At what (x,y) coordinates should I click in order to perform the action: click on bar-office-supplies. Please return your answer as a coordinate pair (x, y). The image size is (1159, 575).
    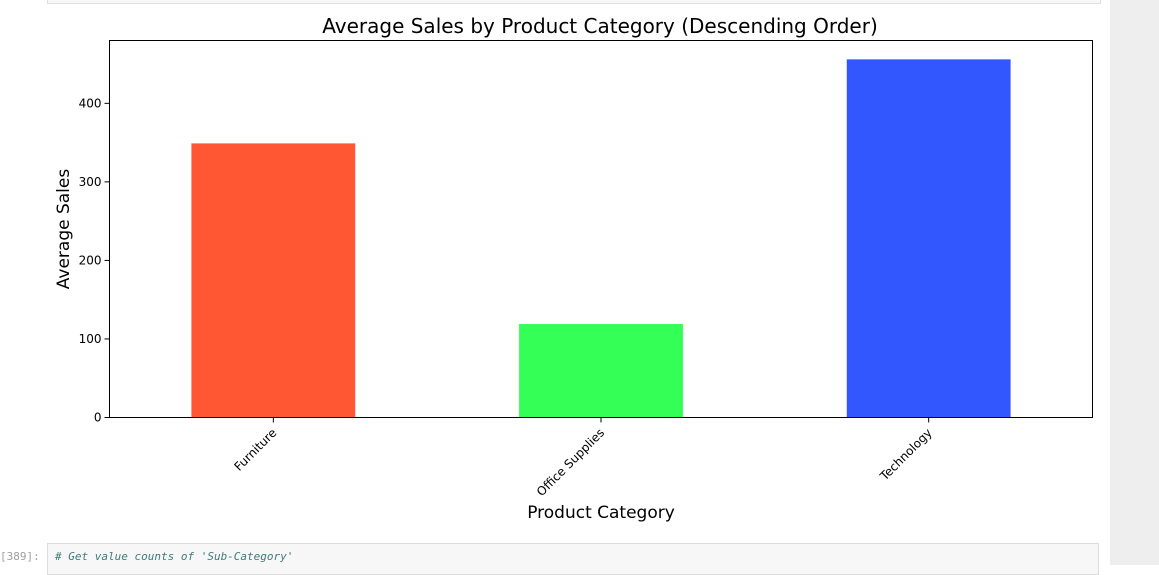
    Looking at the image, I should click on (601, 371).